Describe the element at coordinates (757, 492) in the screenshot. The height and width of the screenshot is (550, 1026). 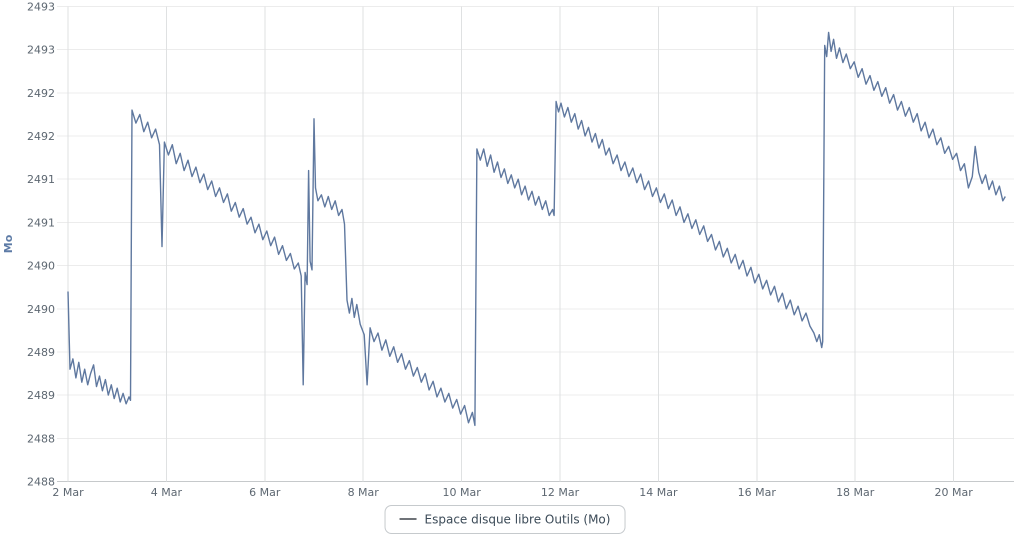
I see `x-tick-label: 16 Mar` at that location.